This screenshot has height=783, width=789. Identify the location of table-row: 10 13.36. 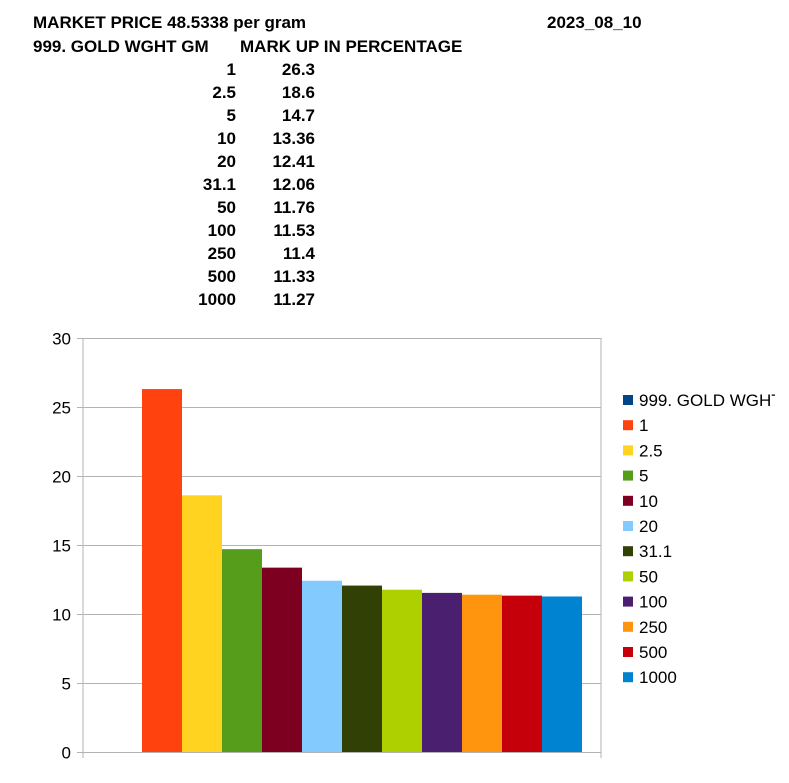
(200, 140).